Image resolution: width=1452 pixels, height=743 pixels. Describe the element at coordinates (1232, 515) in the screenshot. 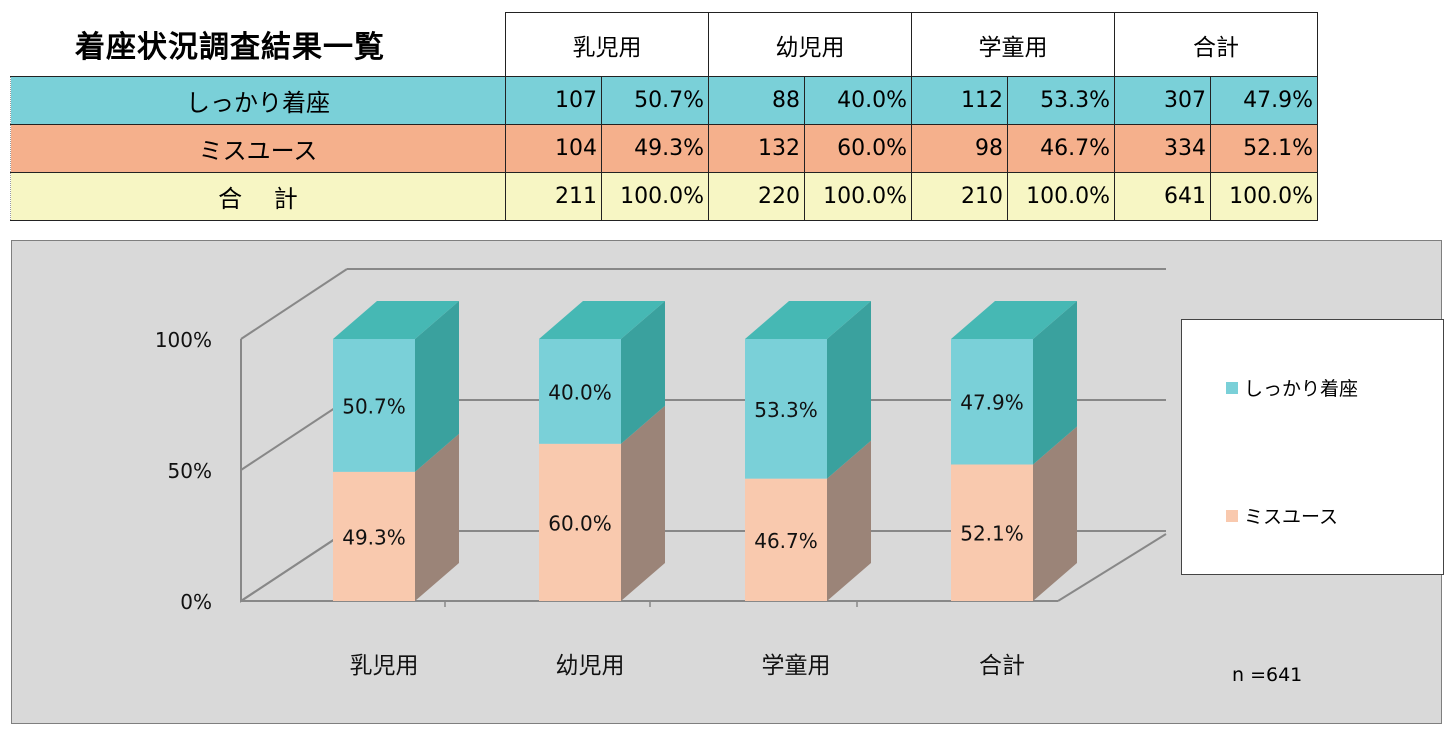

I see `legend-swatch-misuse` at that location.